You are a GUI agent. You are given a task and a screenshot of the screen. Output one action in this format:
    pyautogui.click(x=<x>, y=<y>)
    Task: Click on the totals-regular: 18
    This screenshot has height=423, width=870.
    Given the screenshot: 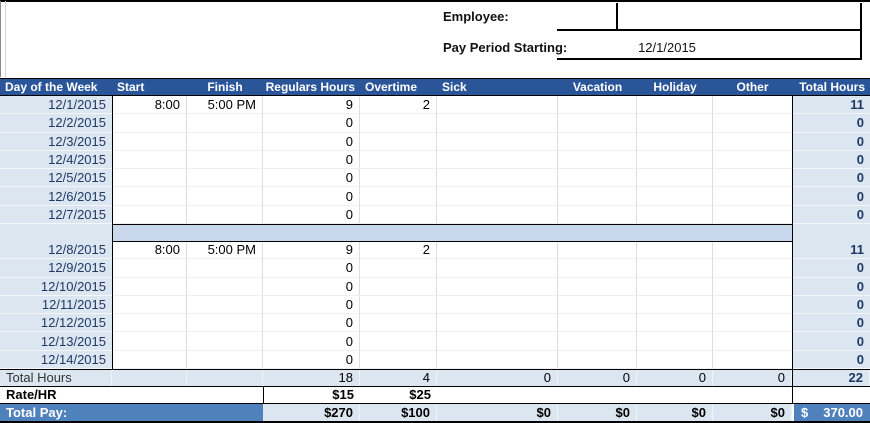 What is the action you would take?
    pyautogui.click(x=311, y=377)
    